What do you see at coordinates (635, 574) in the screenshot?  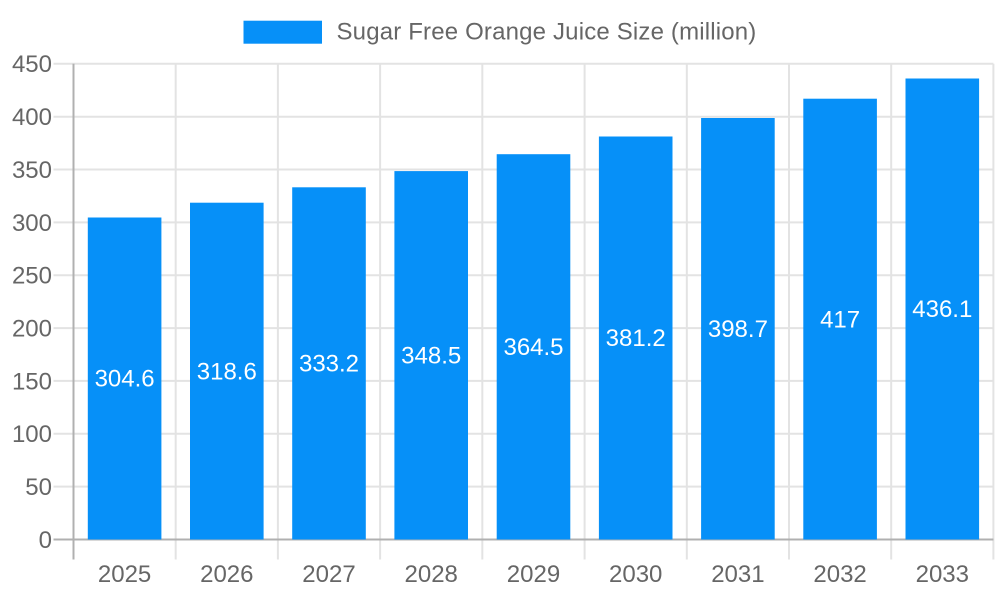 I see `svg-text: 2030` at bounding box center [635, 574].